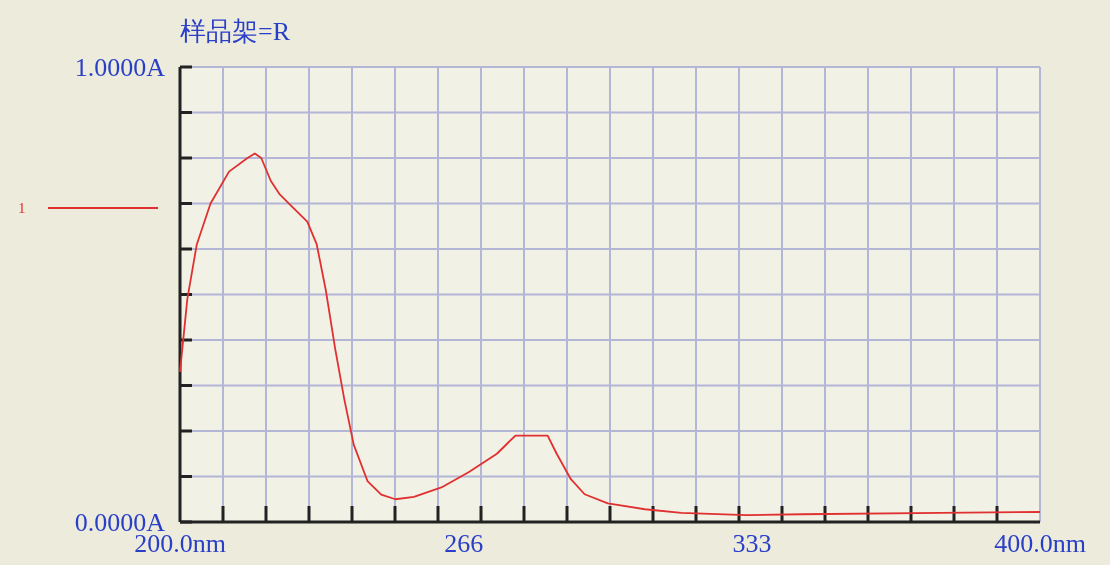 The width and height of the screenshot is (1110, 565). Describe the element at coordinates (235, 31) in the screenshot. I see `chart-title: 样品架=R` at that location.